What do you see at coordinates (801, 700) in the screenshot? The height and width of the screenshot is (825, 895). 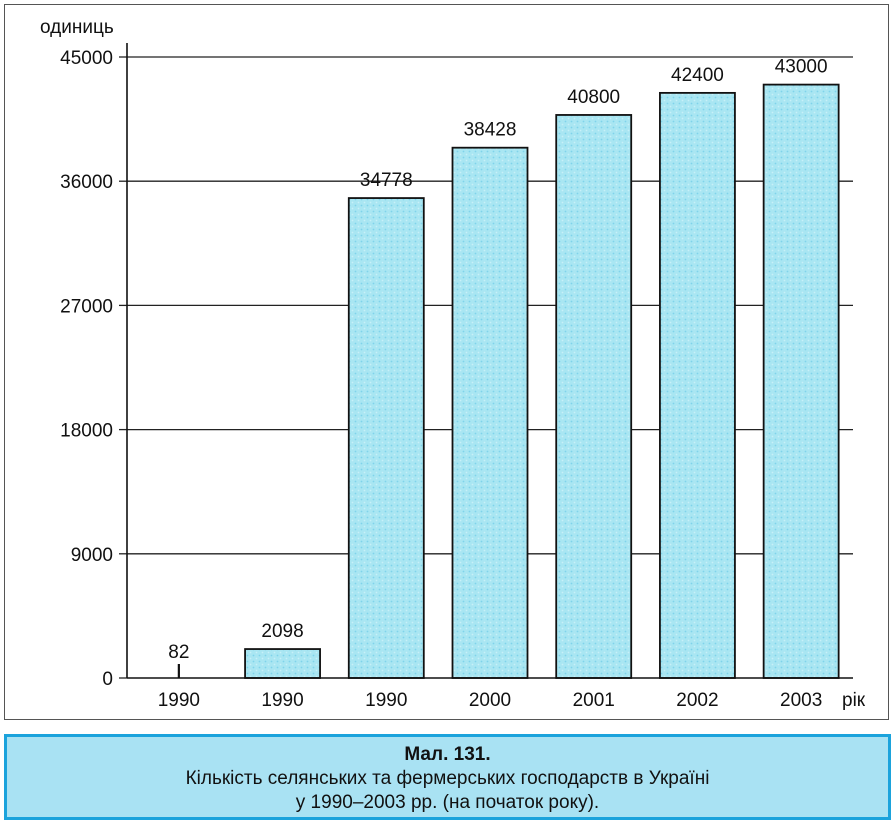 I see `x-tick-label: 2003` at bounding box center [801, 700].